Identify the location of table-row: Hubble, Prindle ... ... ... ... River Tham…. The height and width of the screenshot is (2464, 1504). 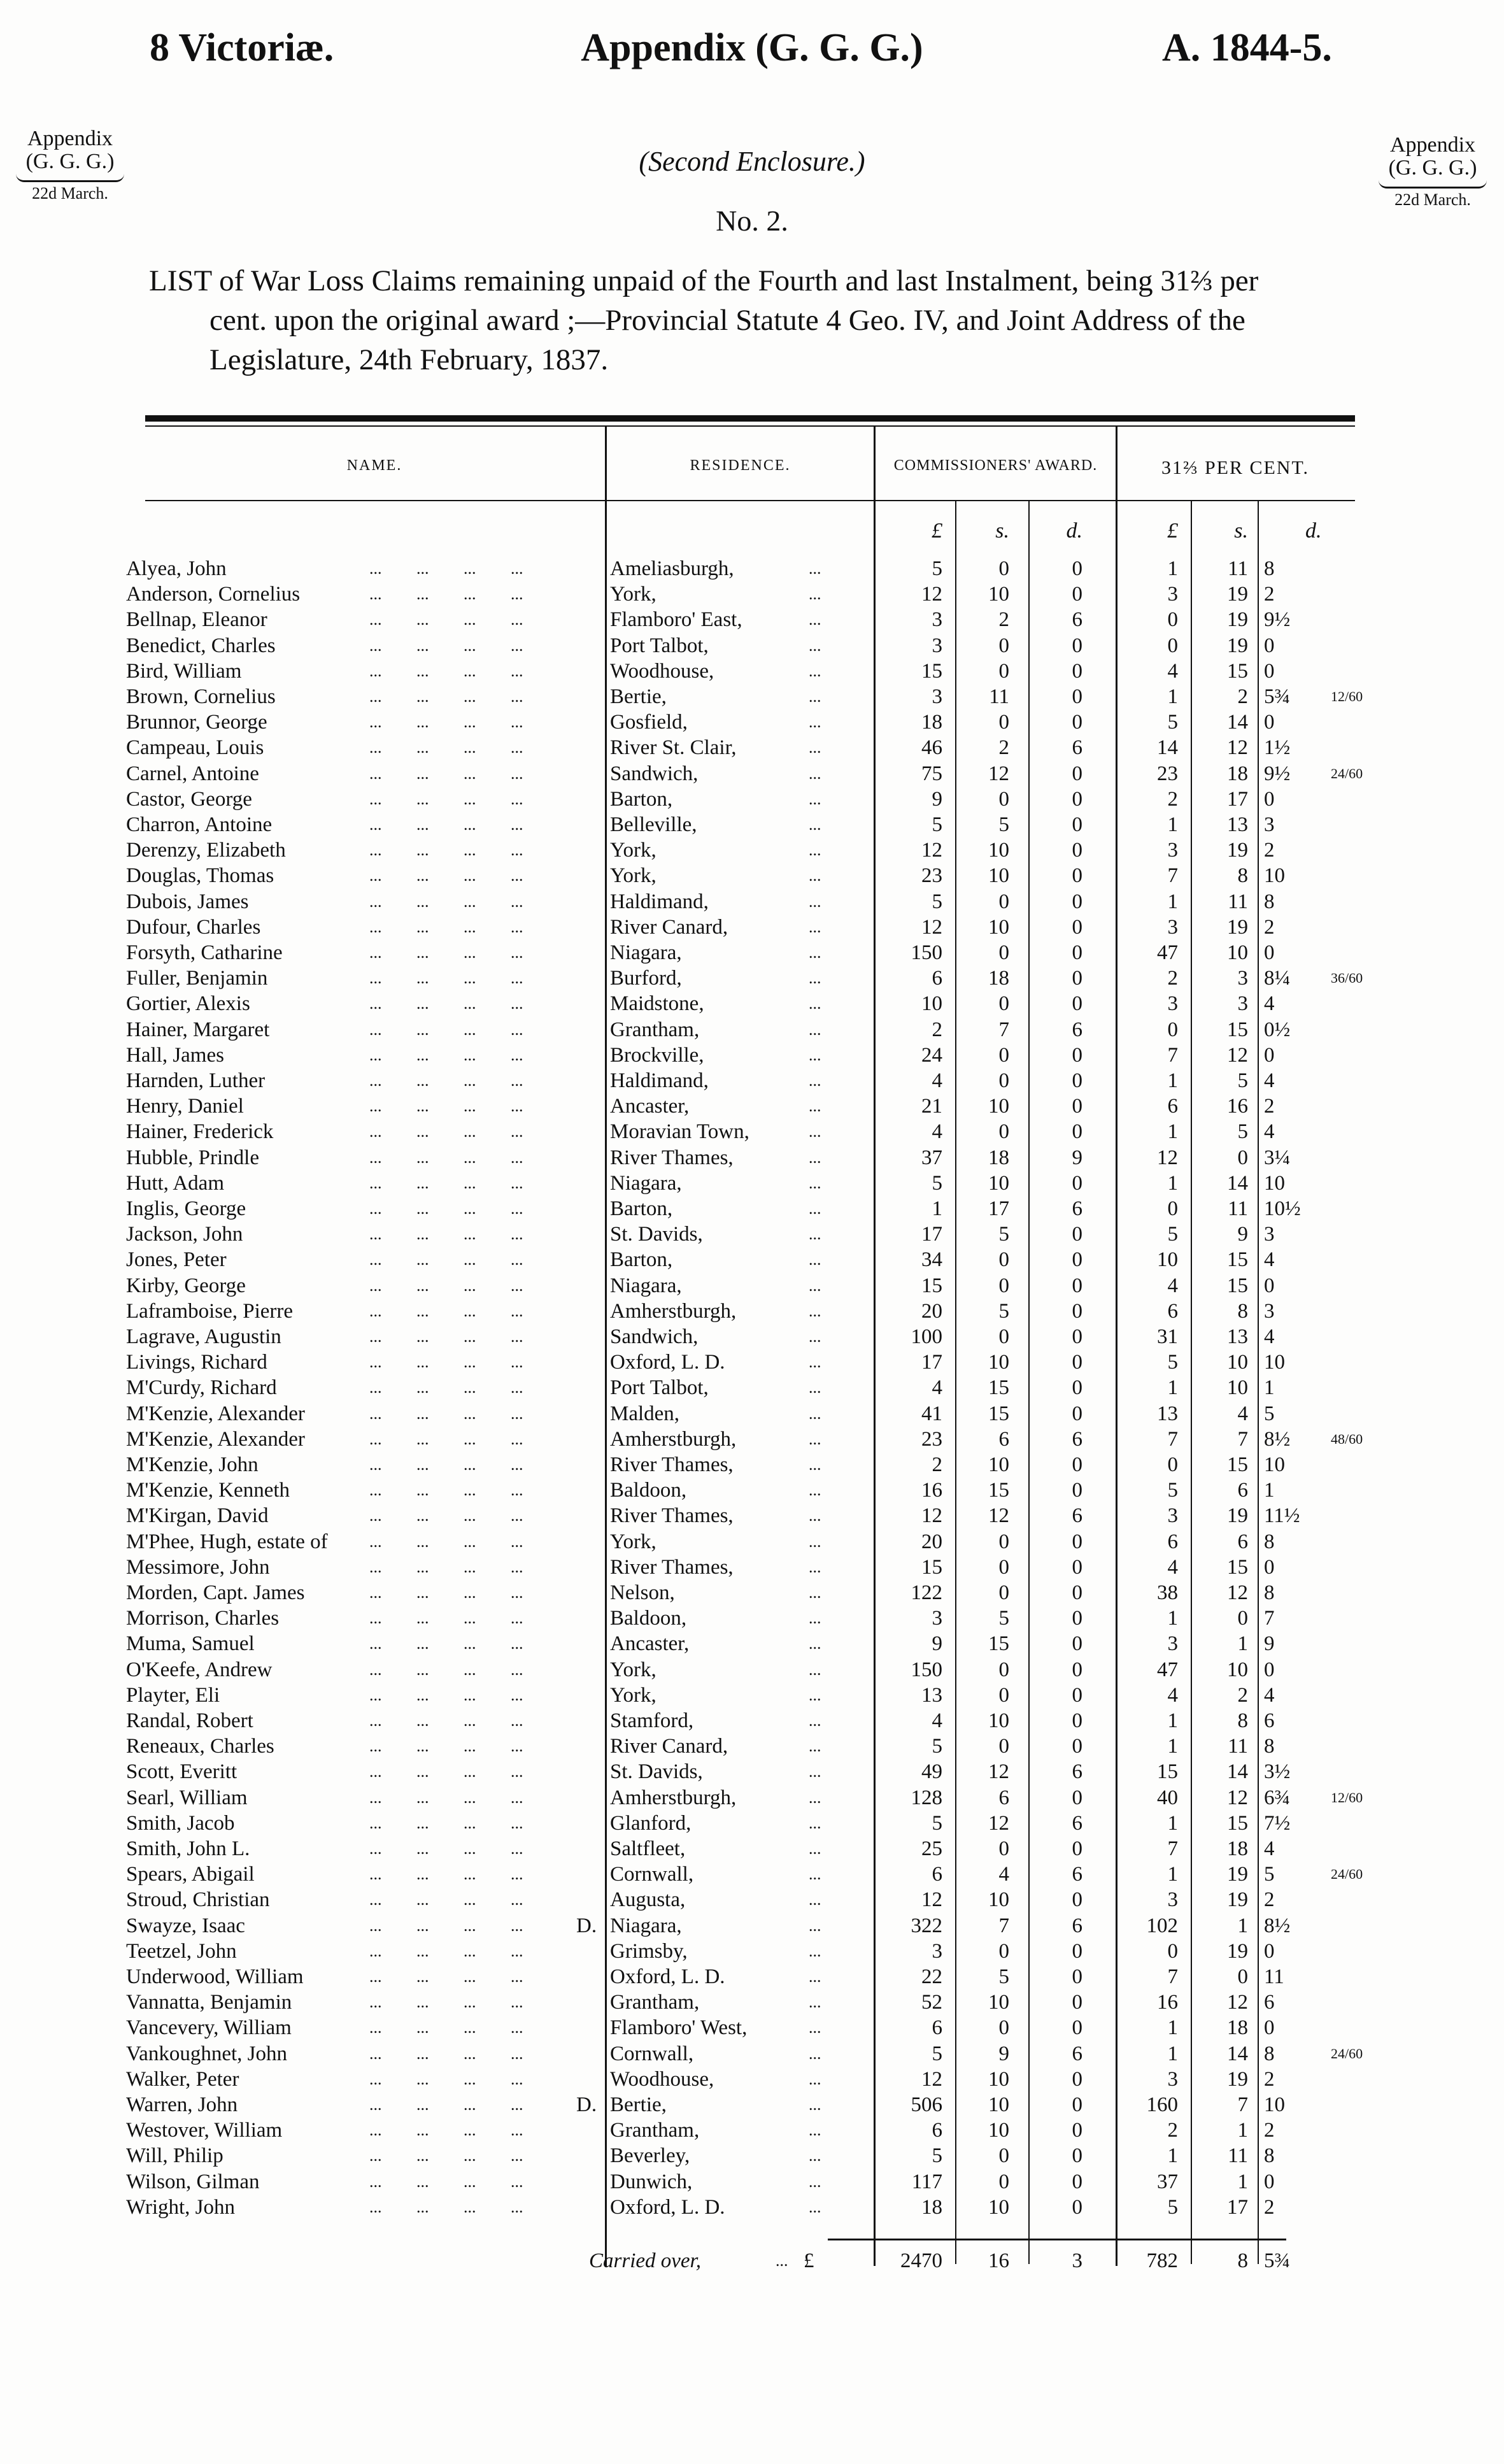
(752, 1158).